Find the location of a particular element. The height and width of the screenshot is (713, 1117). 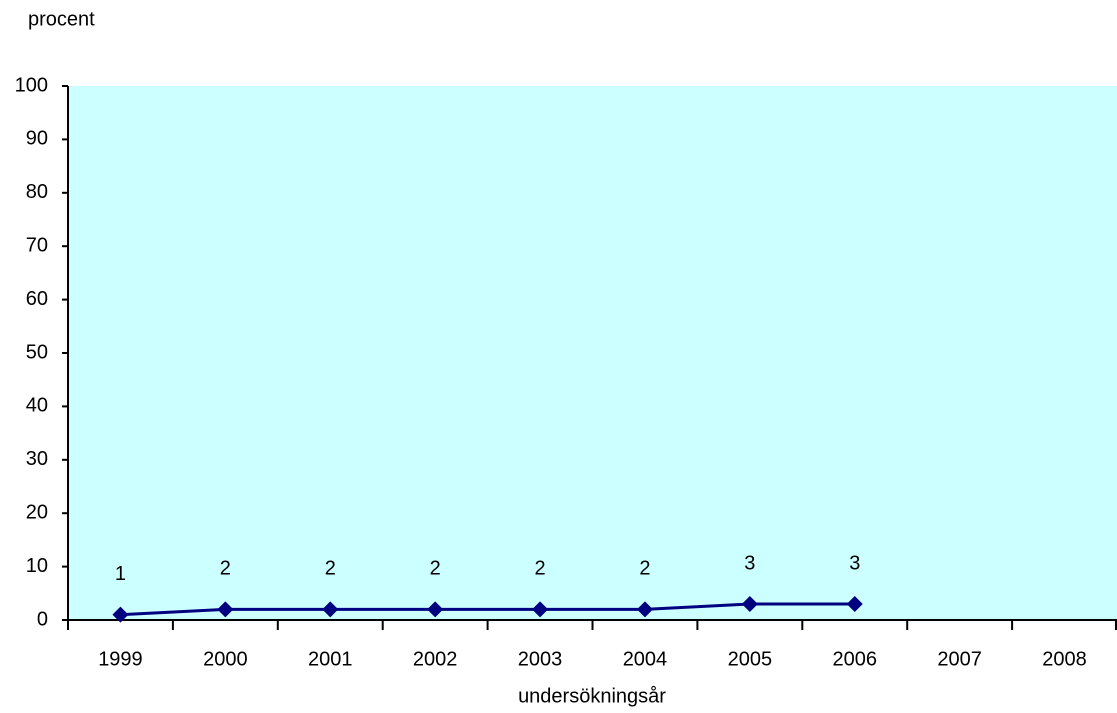

x-tick-label: 2007 is located at coordinates (959, 659).